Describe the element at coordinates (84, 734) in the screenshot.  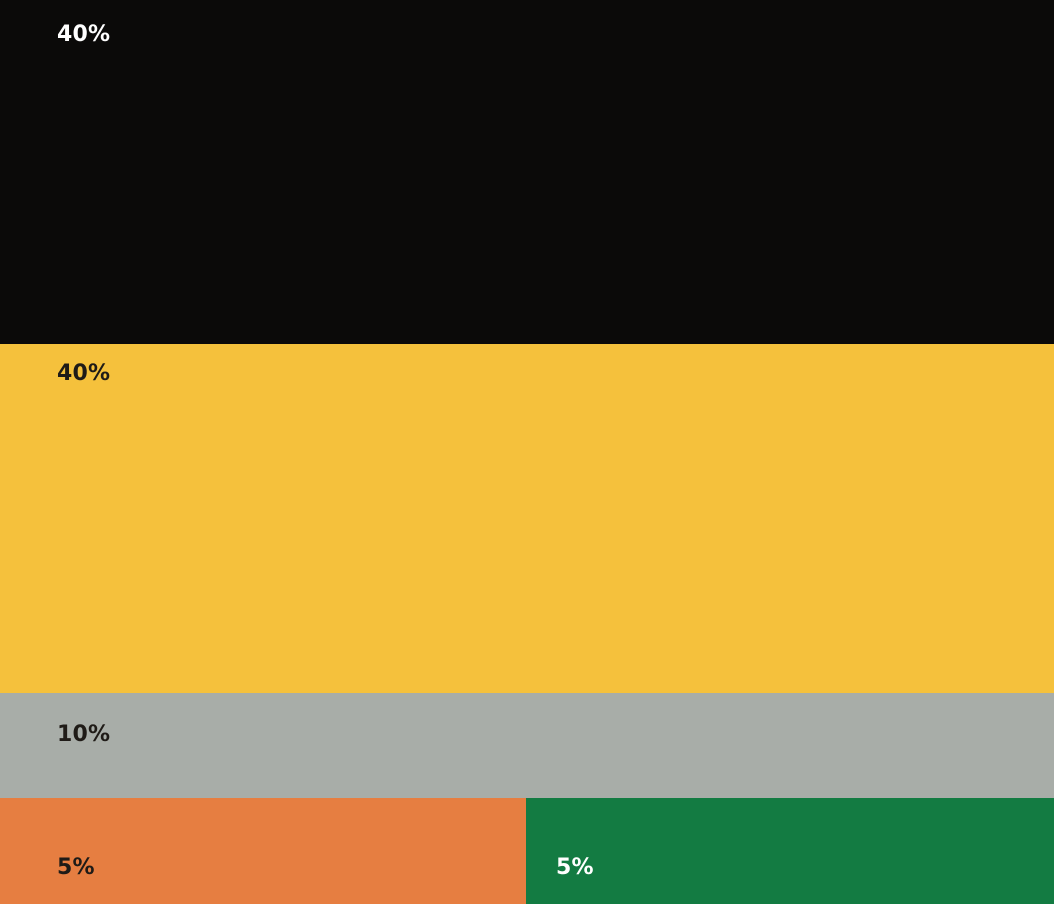
I see `swatch-gray-percent-label: 10%` at that location.